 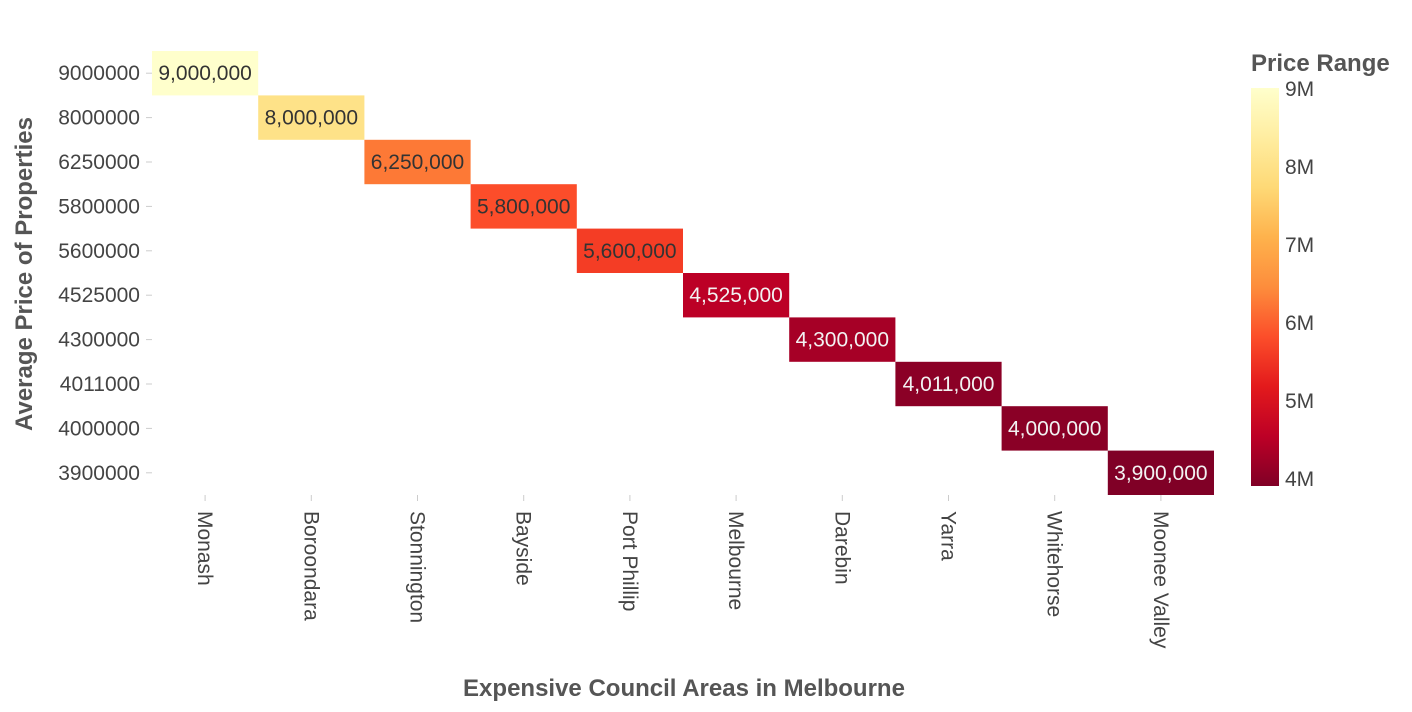 What do you see at coordinates (684, 688) in the screenshot?
I see `x-axis-title: Expensive Council Areas in Melbourne` at bounding box center [684, 688].